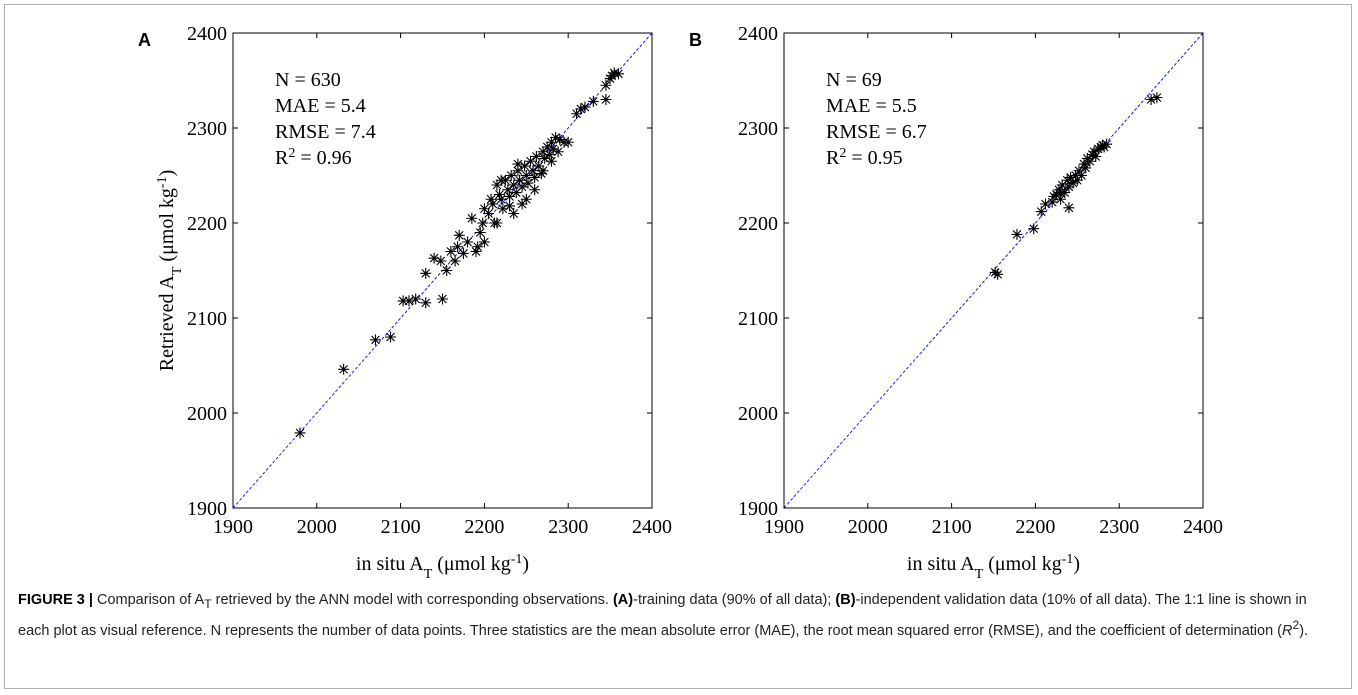 Image resolution: width=1358 pixels, height=695 pixels. What do you see at coordinates (308, 80) in the screenshot?
I see `rich-text: N = 630` at bounding box center [308, 80].